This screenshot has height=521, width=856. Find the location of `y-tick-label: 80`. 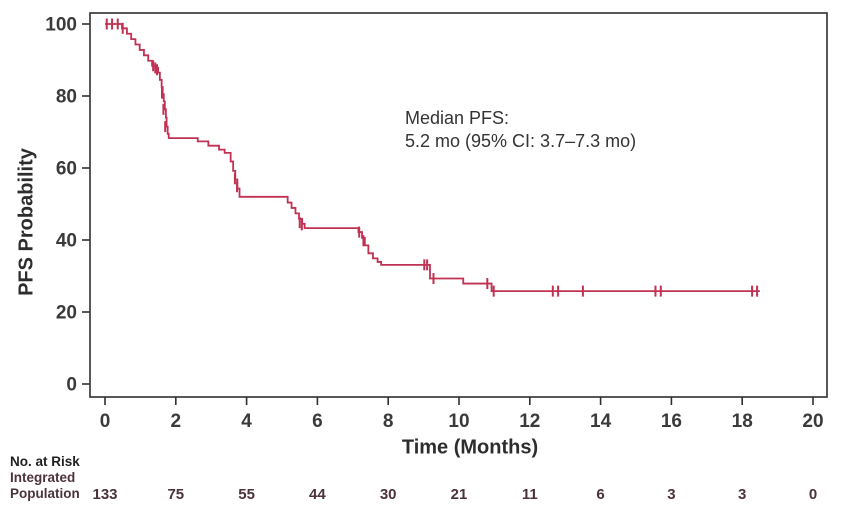

y-tick-label: 80 is located at coordinates (66, 97).